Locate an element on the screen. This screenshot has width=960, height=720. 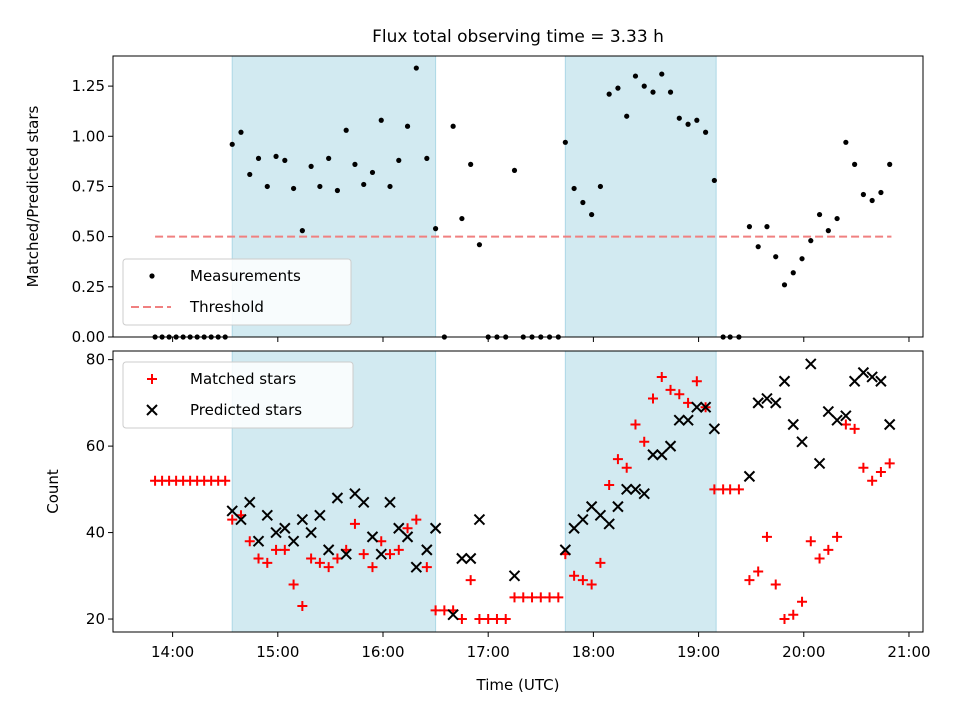
chart-title: Flux total observing time = 3.33 h is located at coordinates (518, 37).